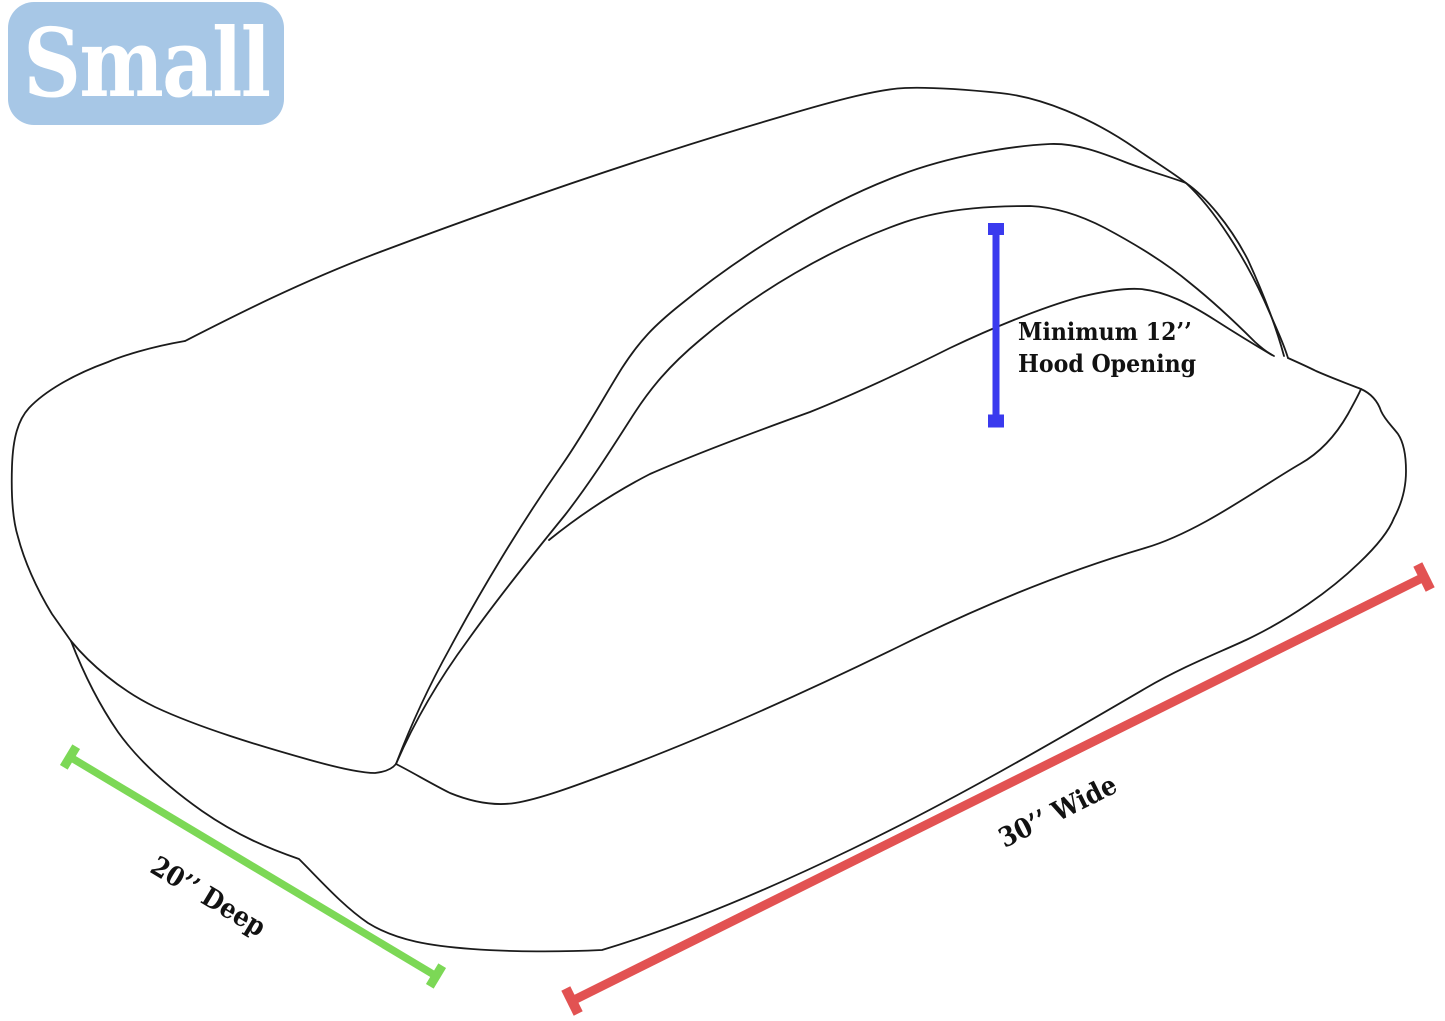 Image resolution: width=1445 pixels, height=1021 pixels. I want to click on depth-cap-end, so click(436, 976).